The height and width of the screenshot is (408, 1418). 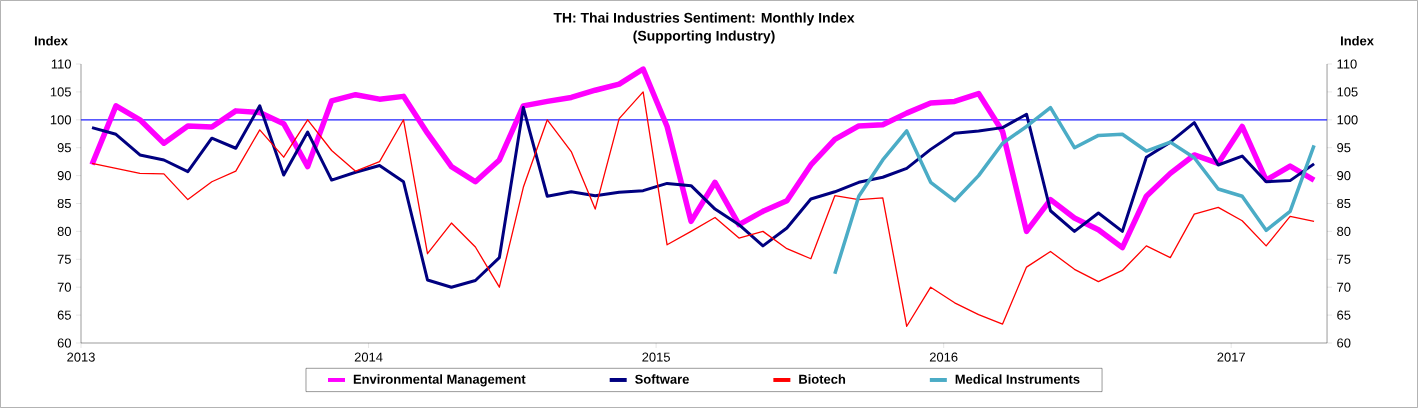 What do you see at coordinates (1344, 231) in the screenshot?
I see `y2-tick-label: 80` at bounding box center [1344, 231].